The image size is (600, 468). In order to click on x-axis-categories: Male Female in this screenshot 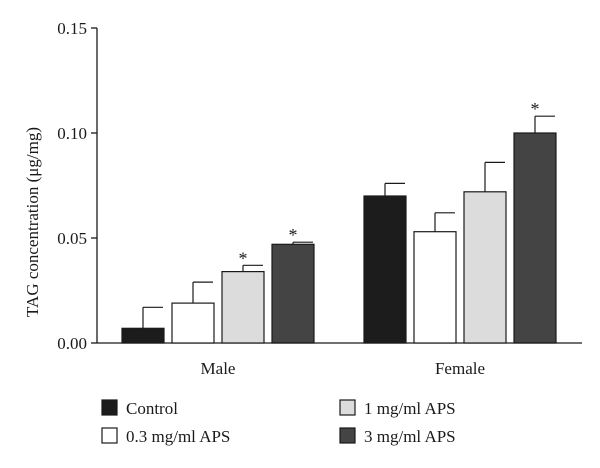, I will do `click(343, 368)`.